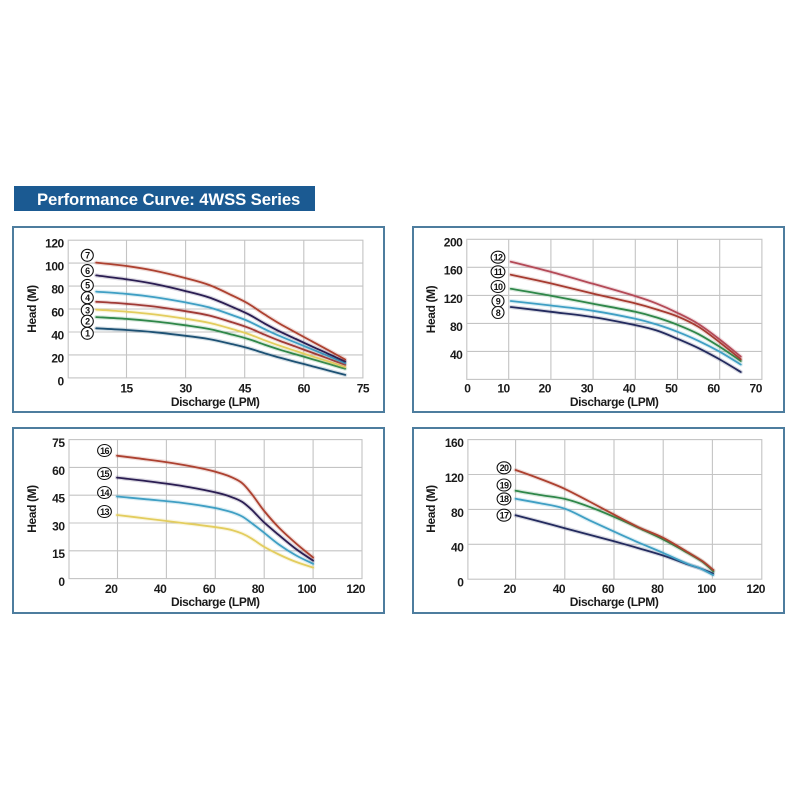 The height and width of the screenshot is (805, 800). I want to click on svg-text: 16, so click(104, 451).